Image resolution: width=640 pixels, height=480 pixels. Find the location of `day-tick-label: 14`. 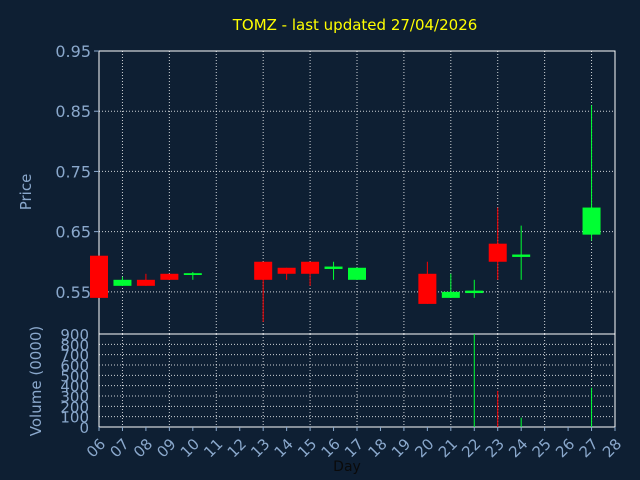

day-tick-label: 14 is located at coordinates (284, 448).